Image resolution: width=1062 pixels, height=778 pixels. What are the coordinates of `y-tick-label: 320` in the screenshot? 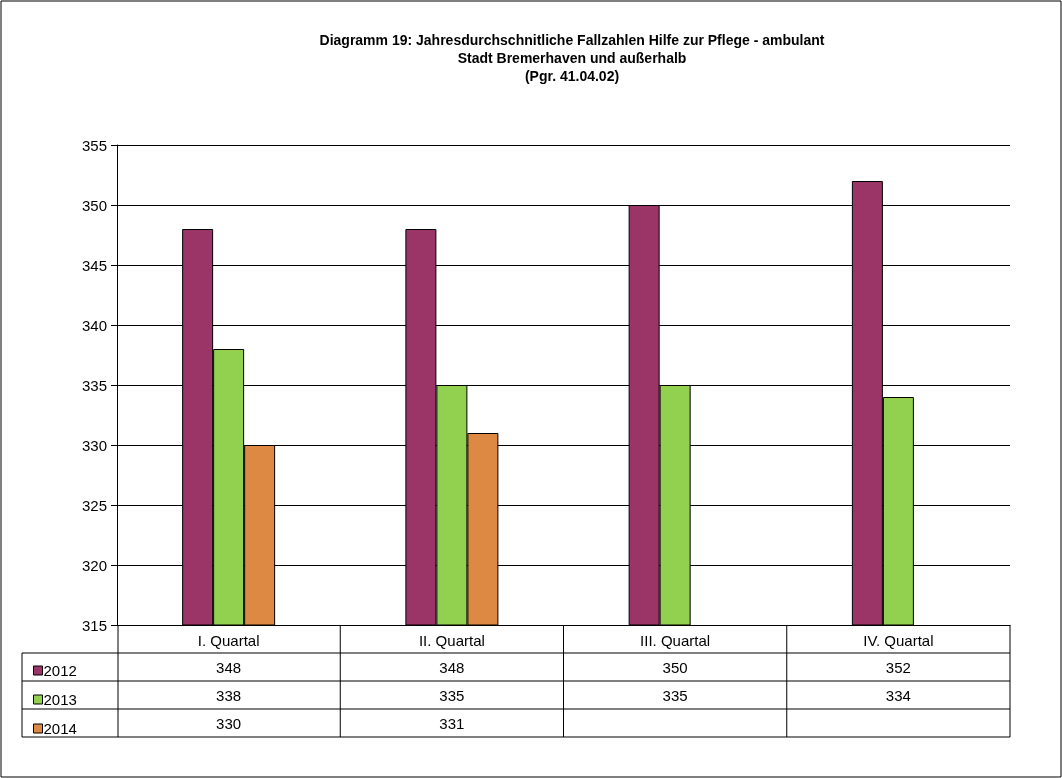 It's located at (94, 565).